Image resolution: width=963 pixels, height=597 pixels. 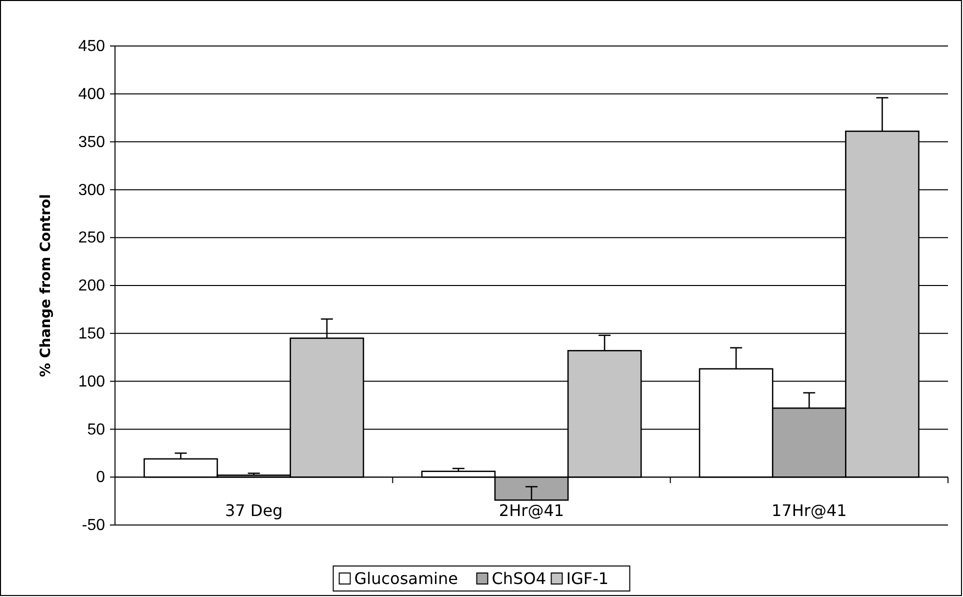 What do you see at coordinates (92, 47) in the screenshot?
I see `y-tick-label: 450` at bounding box center [92, 47].